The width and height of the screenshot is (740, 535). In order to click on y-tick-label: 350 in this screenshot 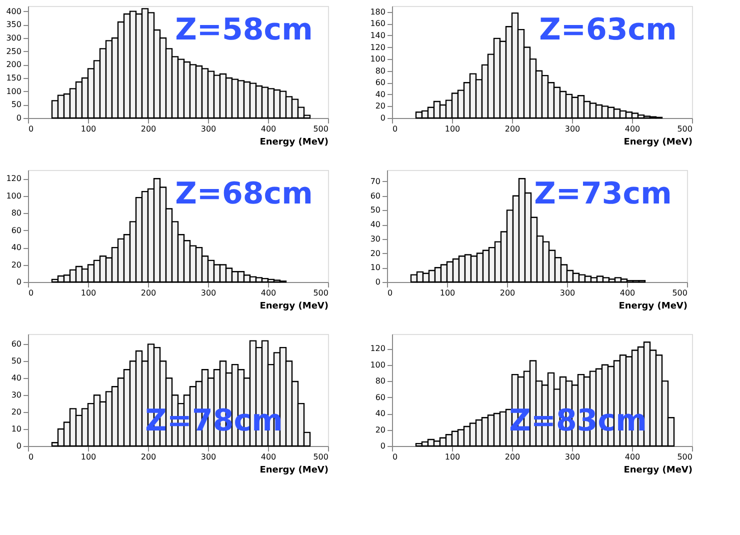, I will do `click(14, 25)`.